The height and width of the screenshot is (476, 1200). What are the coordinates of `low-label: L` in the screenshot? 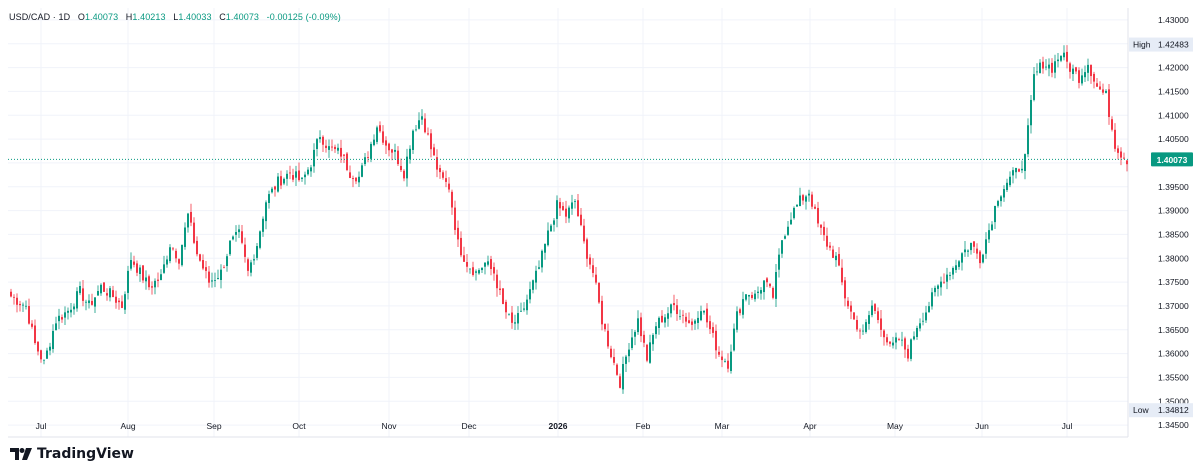 It's located at (176, 17).